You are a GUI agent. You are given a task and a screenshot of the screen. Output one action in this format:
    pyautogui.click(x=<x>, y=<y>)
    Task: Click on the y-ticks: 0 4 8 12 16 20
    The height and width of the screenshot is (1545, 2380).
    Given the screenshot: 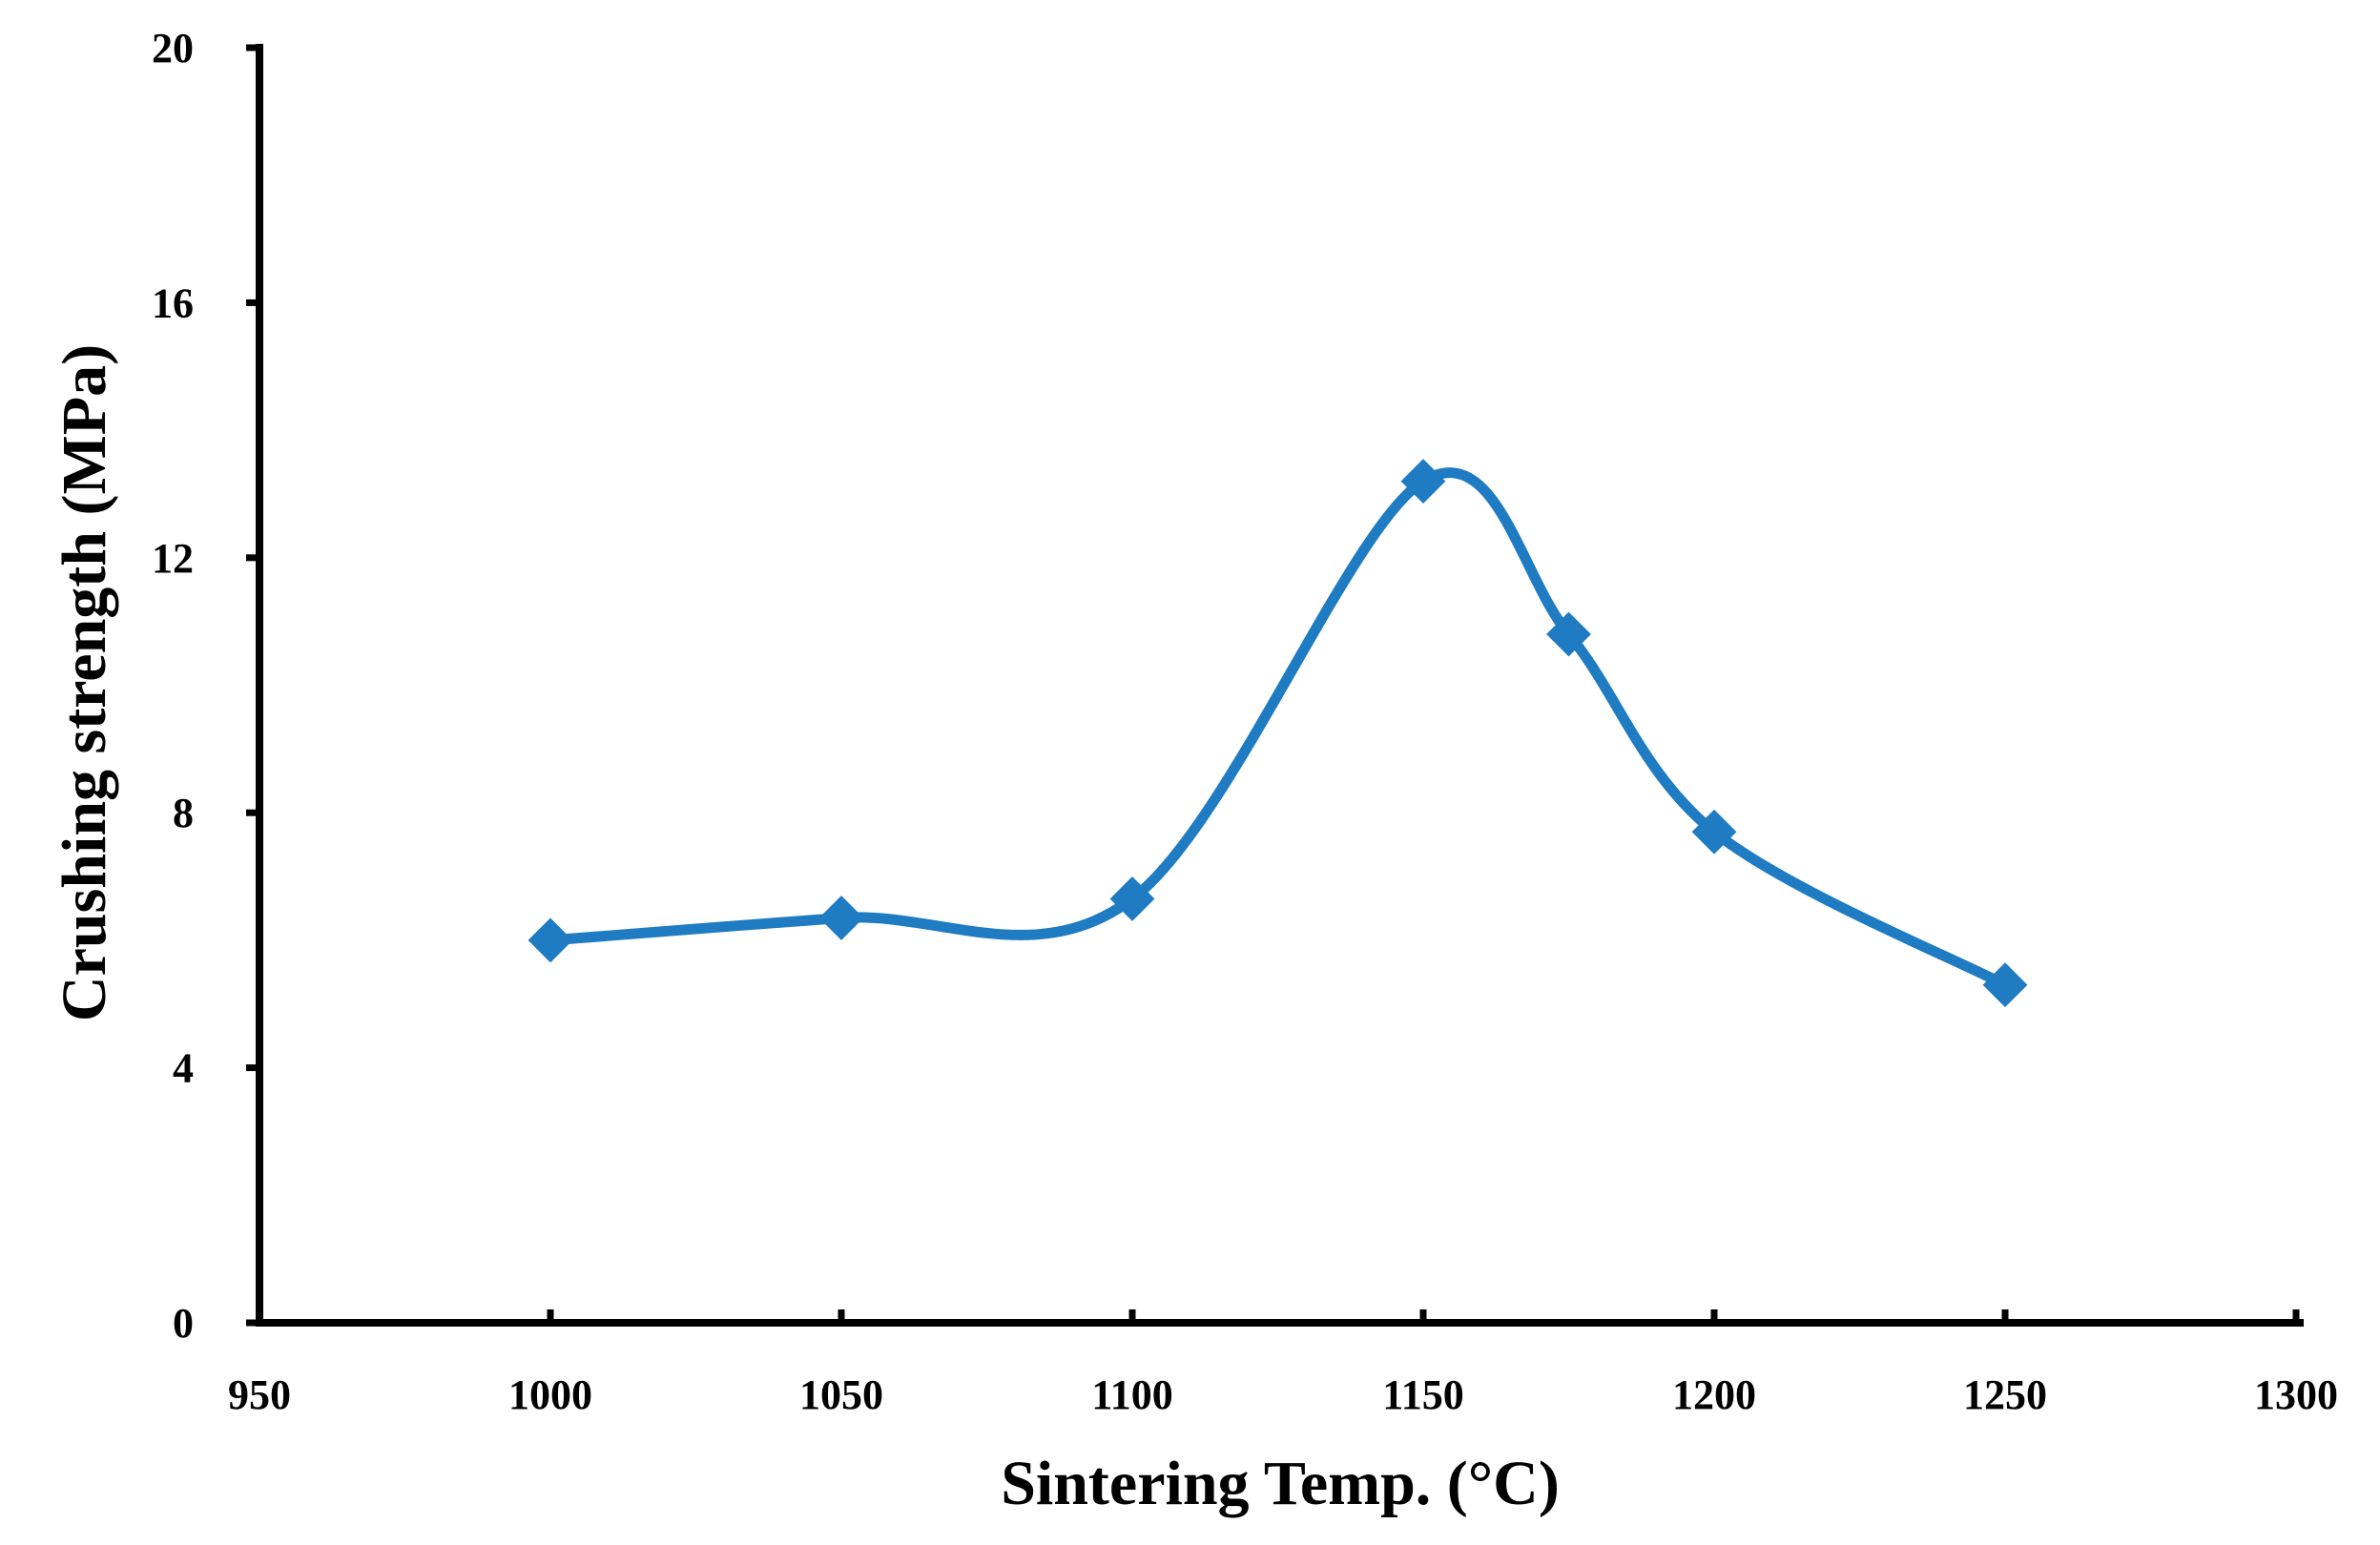 What is the action you would take?
    pyautogui.click(x=205, y=686)
    